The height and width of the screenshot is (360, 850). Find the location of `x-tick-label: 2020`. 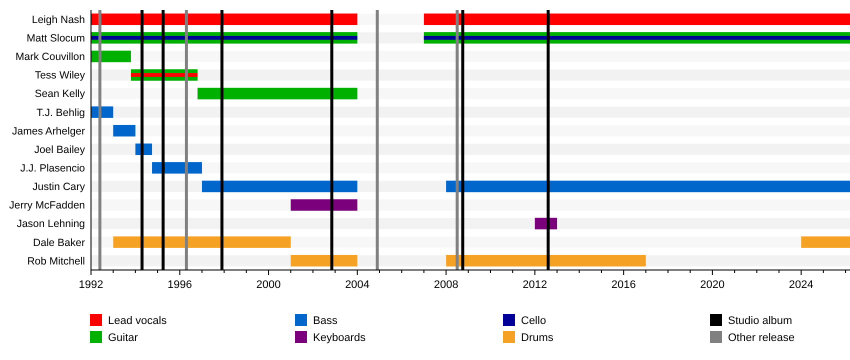

x-tick-label: 2020 is located at coordinates (712, 285).